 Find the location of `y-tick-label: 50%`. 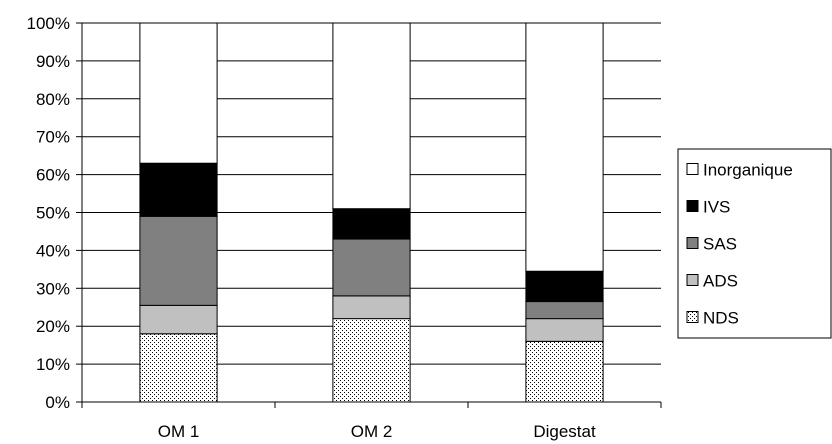

y-tick-label: 50% is located at coordinates (53, 213).